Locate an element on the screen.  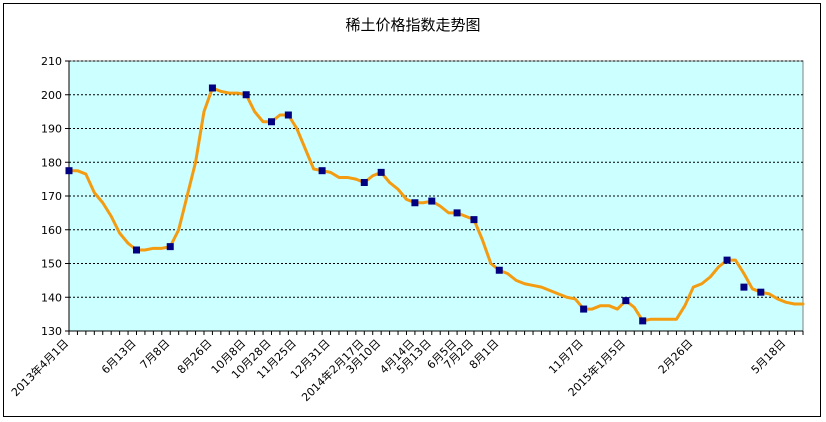
y-tick-label: 210 is located at coordinates (51, 61).